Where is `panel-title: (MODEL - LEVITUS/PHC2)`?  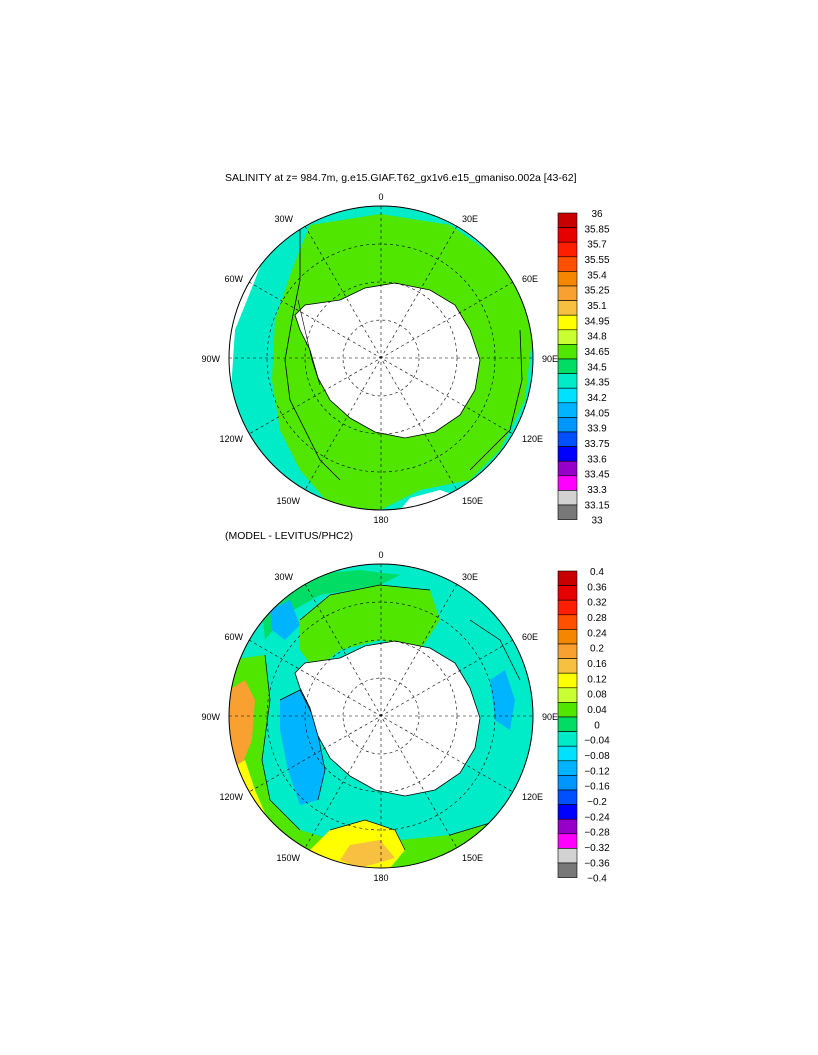
panel-title: (MODEL - LEVITUS/PHC2) is located at coordinates (289, 536).